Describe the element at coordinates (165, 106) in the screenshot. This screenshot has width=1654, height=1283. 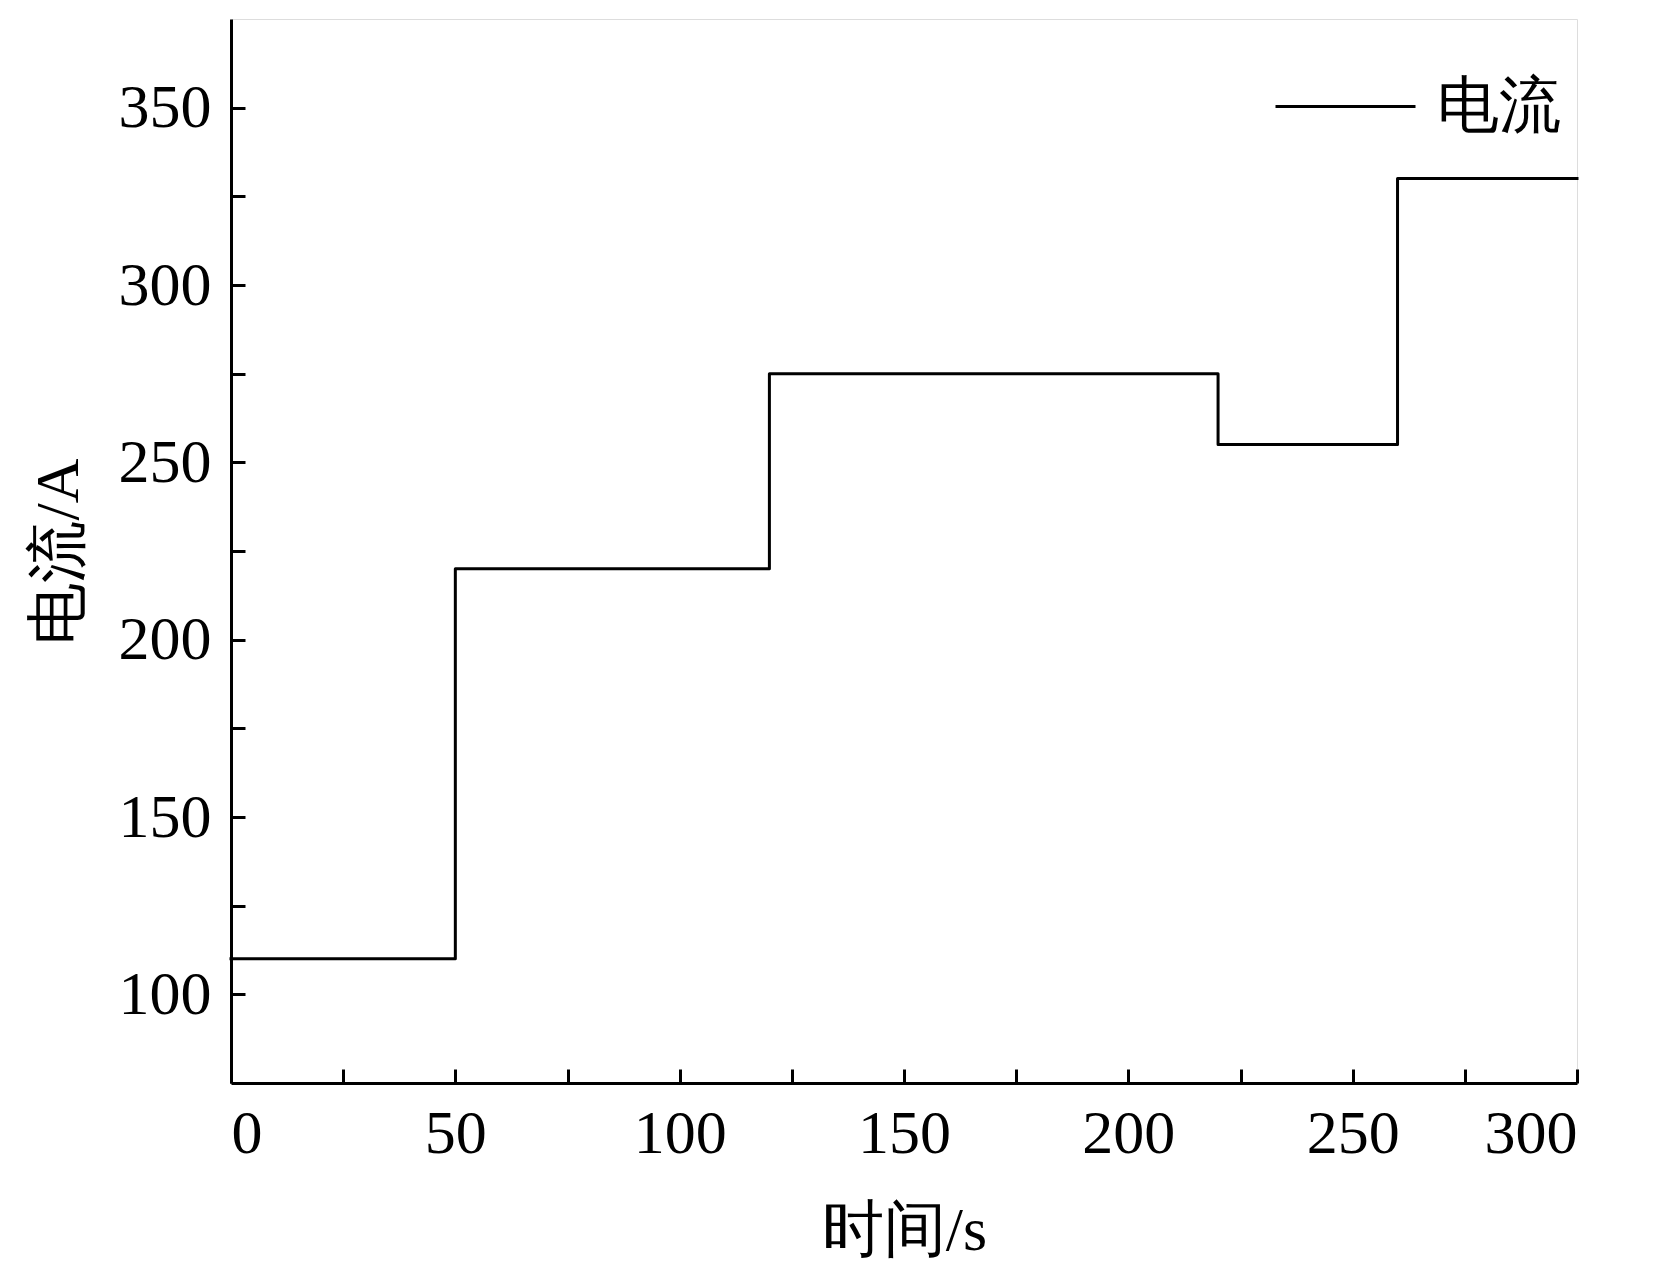
I see `y-tick-label: 350` at that location.